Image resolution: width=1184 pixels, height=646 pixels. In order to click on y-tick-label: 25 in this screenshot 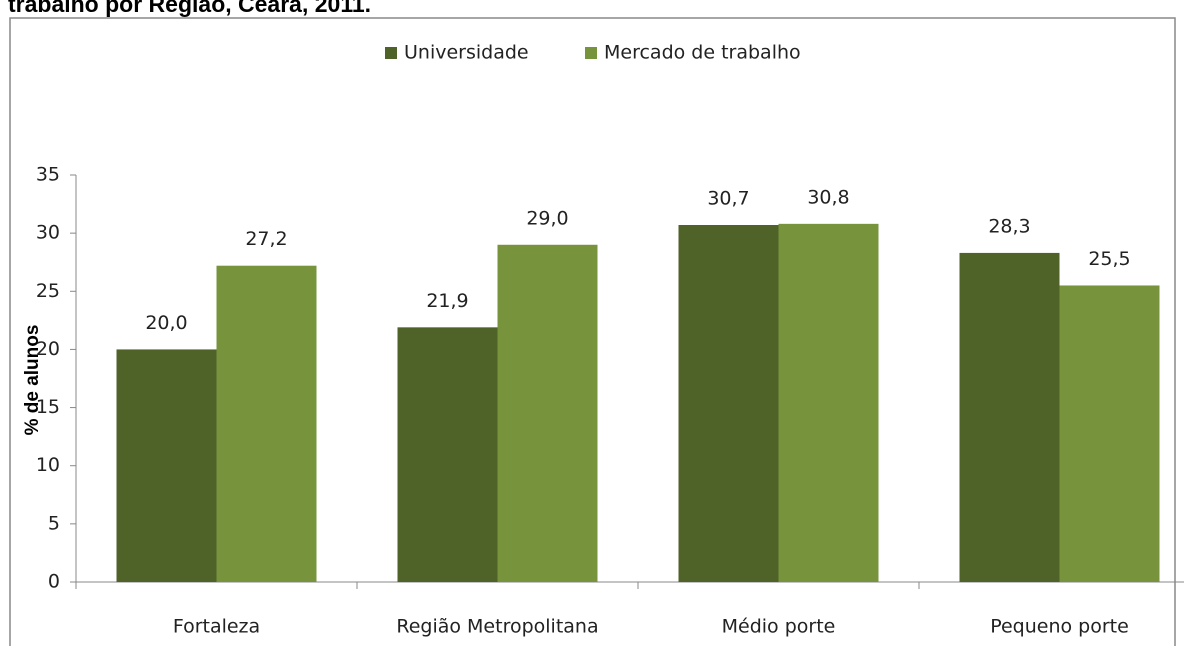, I will do `click(48, 291)`.